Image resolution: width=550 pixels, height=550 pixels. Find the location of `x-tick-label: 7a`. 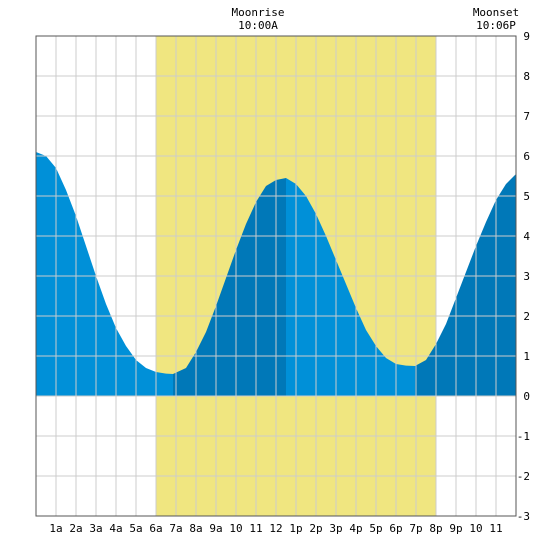

x-tick-label: 7a is located at coordinates (175, 528).